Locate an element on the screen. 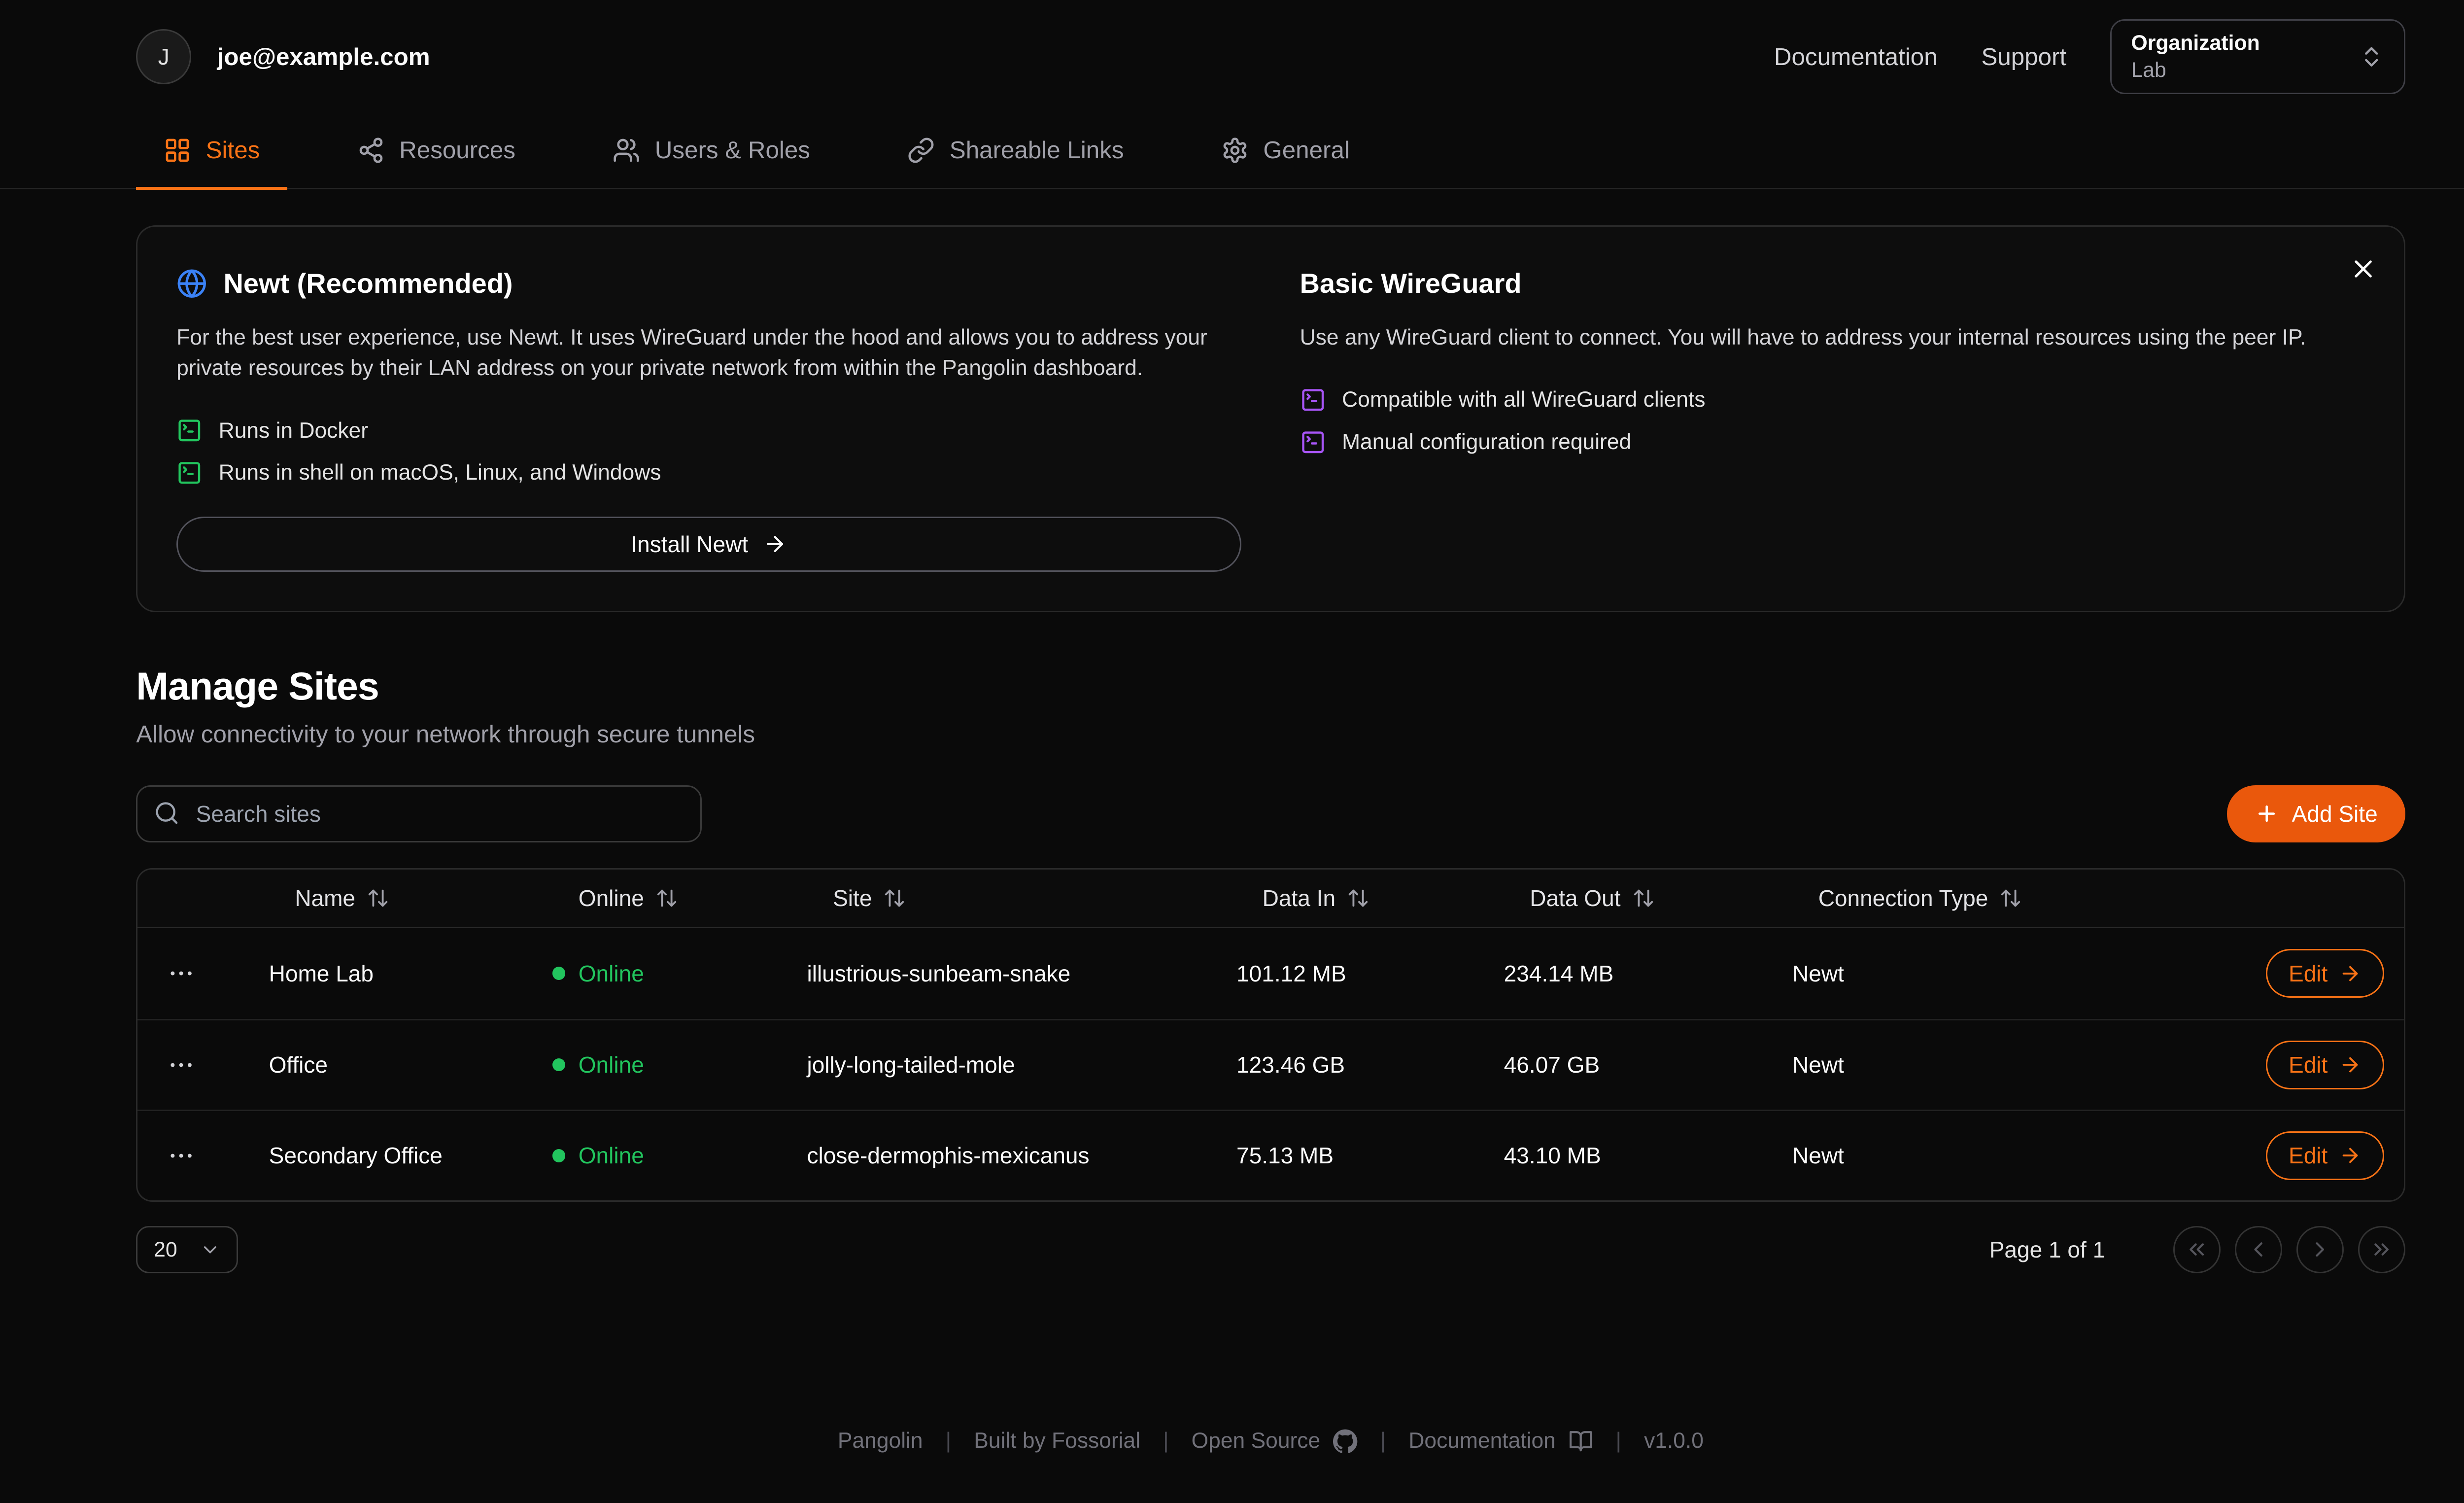 The width and height of the screenshot is (2464, 1503). column-header-online: Online is located at coordinates (654, 898).